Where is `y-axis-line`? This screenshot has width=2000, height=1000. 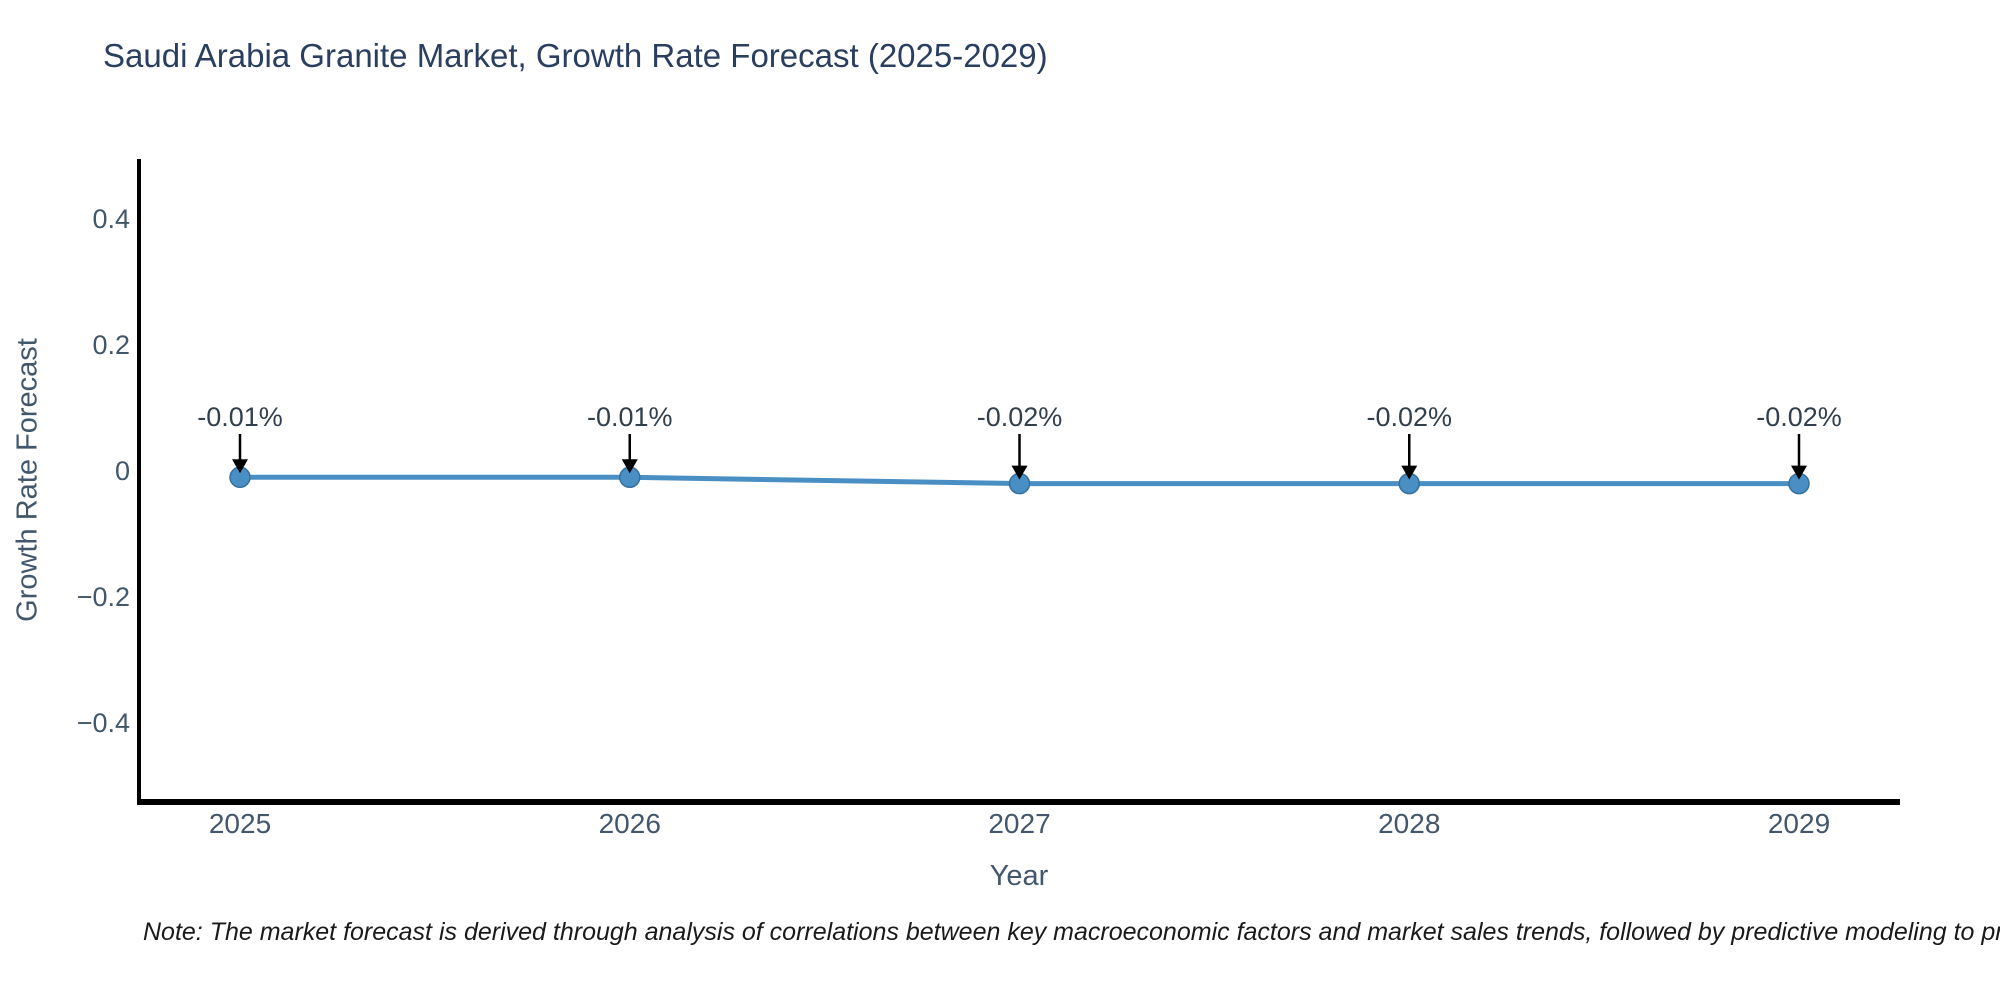 y-axis-line is located at coordinates (139, 482).